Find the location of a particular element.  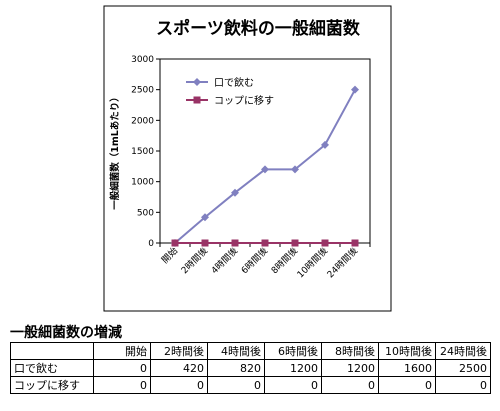

table-row: 口で飲む 0 420 820 1200 1200 1600 2500 is located at coordinates (250, 368).